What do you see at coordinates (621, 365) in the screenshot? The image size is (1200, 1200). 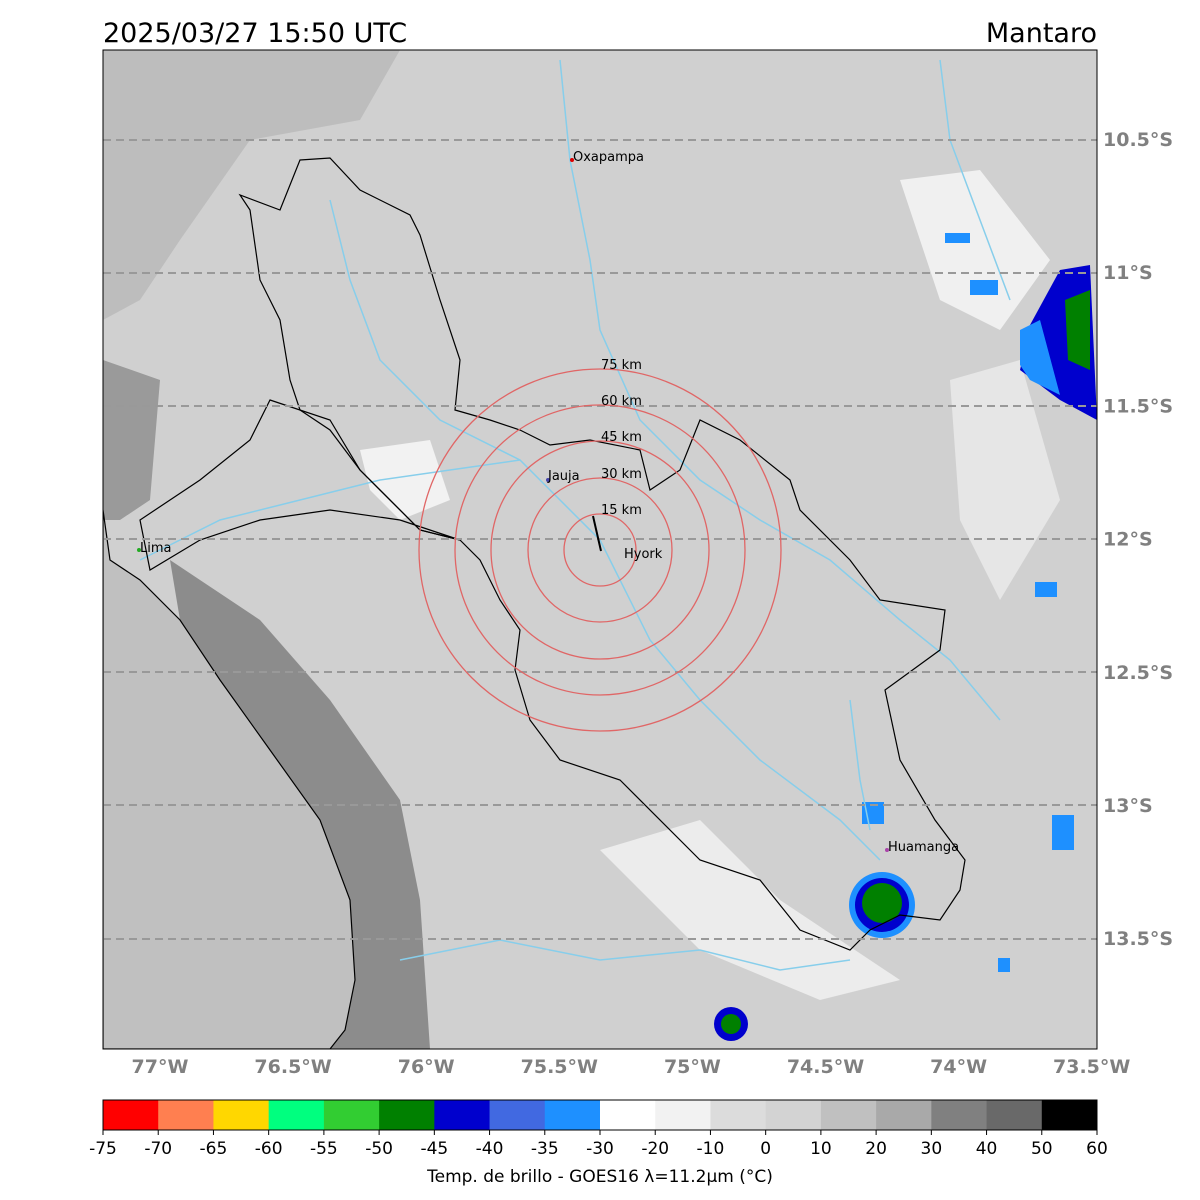 I see `ring-label: 75 km` at bounding box center [621, 365].